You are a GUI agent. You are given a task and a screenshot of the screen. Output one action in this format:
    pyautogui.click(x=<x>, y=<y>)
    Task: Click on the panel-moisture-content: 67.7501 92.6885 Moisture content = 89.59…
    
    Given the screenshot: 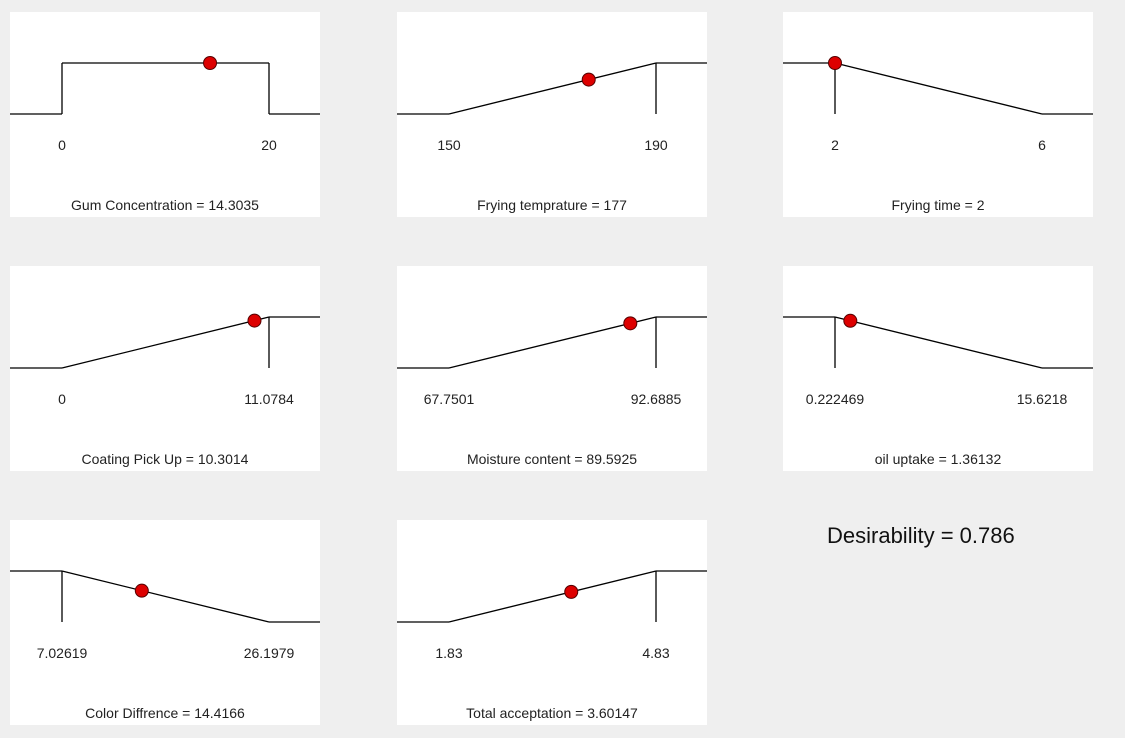 What is the action you would take?
    pyautogui.click(x=552, y=368)
    